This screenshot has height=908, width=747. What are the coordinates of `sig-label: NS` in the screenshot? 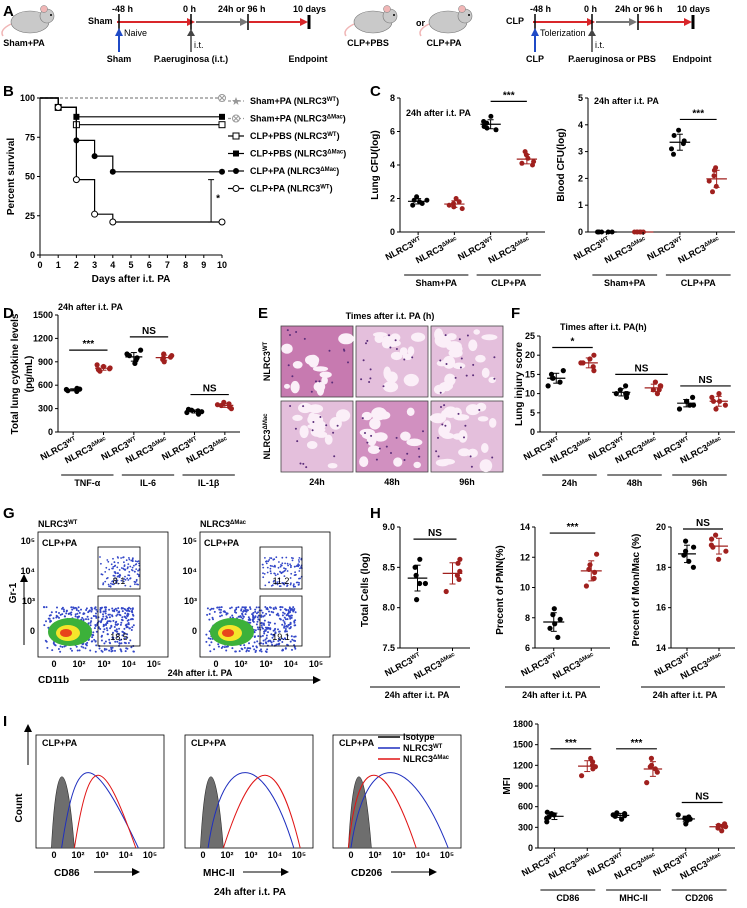 It's located at (706, 380).